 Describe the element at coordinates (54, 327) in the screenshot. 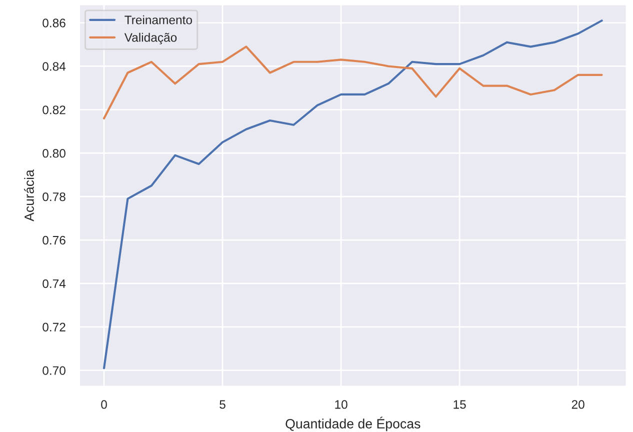

I see `y-tick-label: 0.72` at that location.